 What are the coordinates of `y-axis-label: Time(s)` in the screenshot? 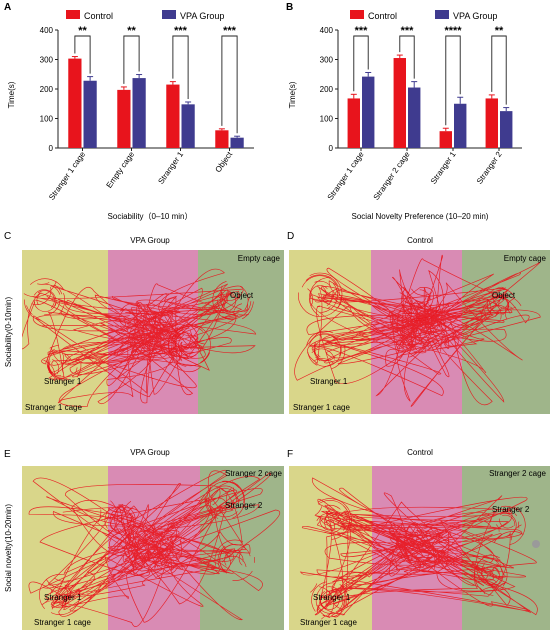 It's located at (292, 94).